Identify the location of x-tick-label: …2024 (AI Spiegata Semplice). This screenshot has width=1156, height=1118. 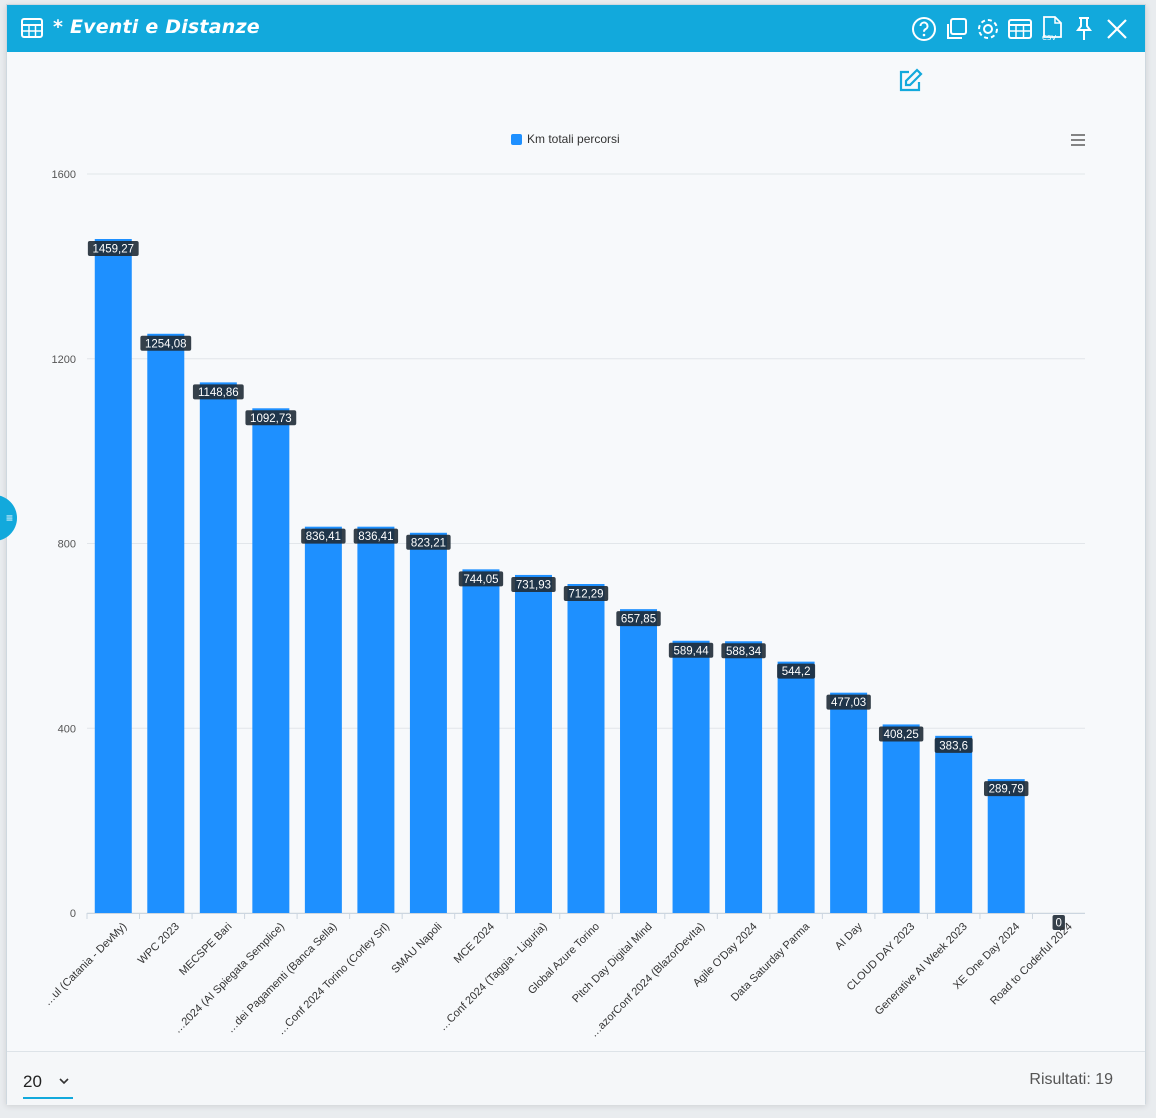
(229, 978).